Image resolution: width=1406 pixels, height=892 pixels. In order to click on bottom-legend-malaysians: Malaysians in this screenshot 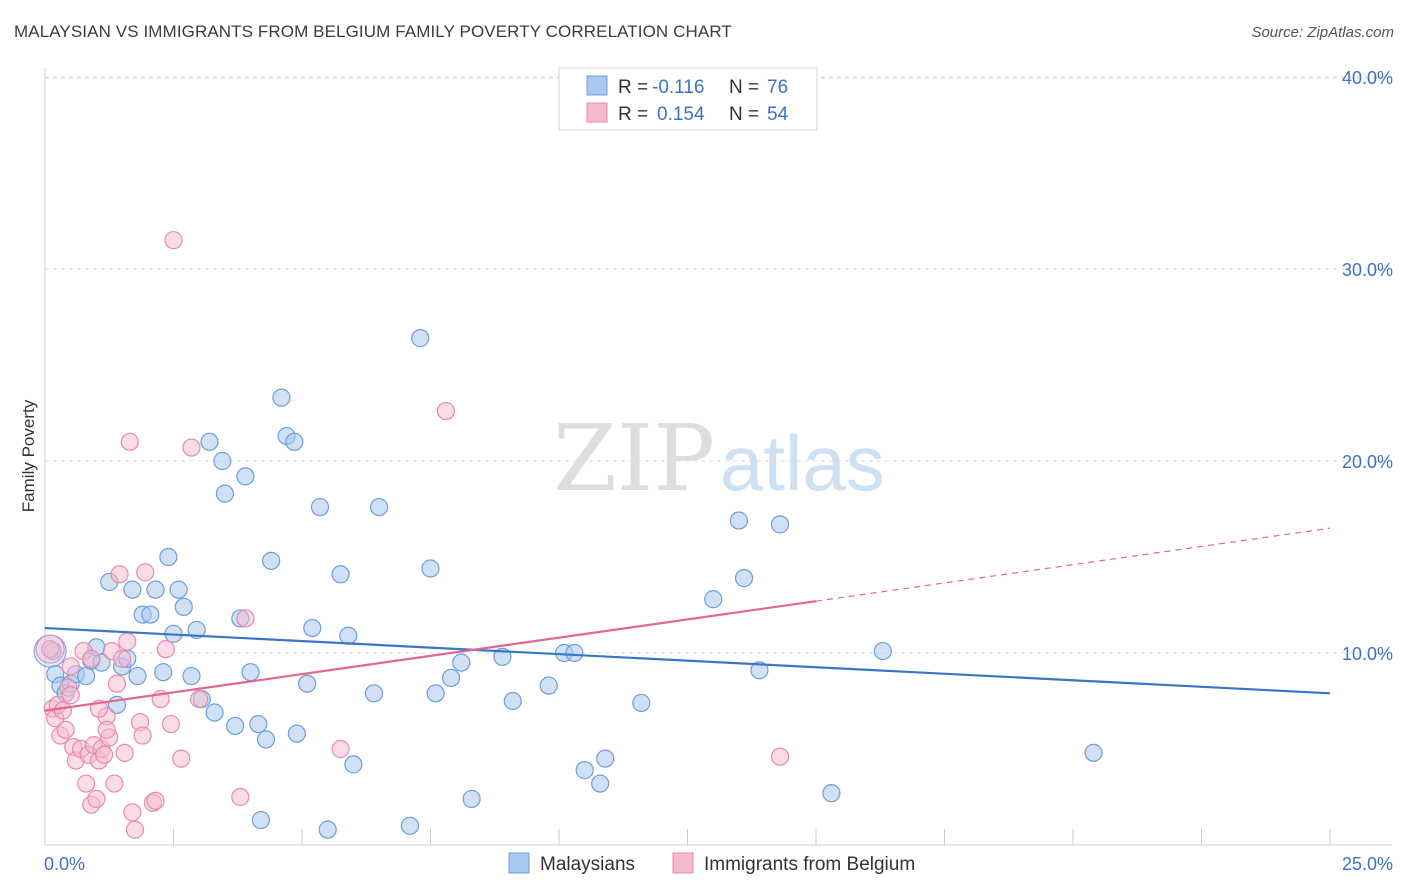, I will do `click(587, 864)`.